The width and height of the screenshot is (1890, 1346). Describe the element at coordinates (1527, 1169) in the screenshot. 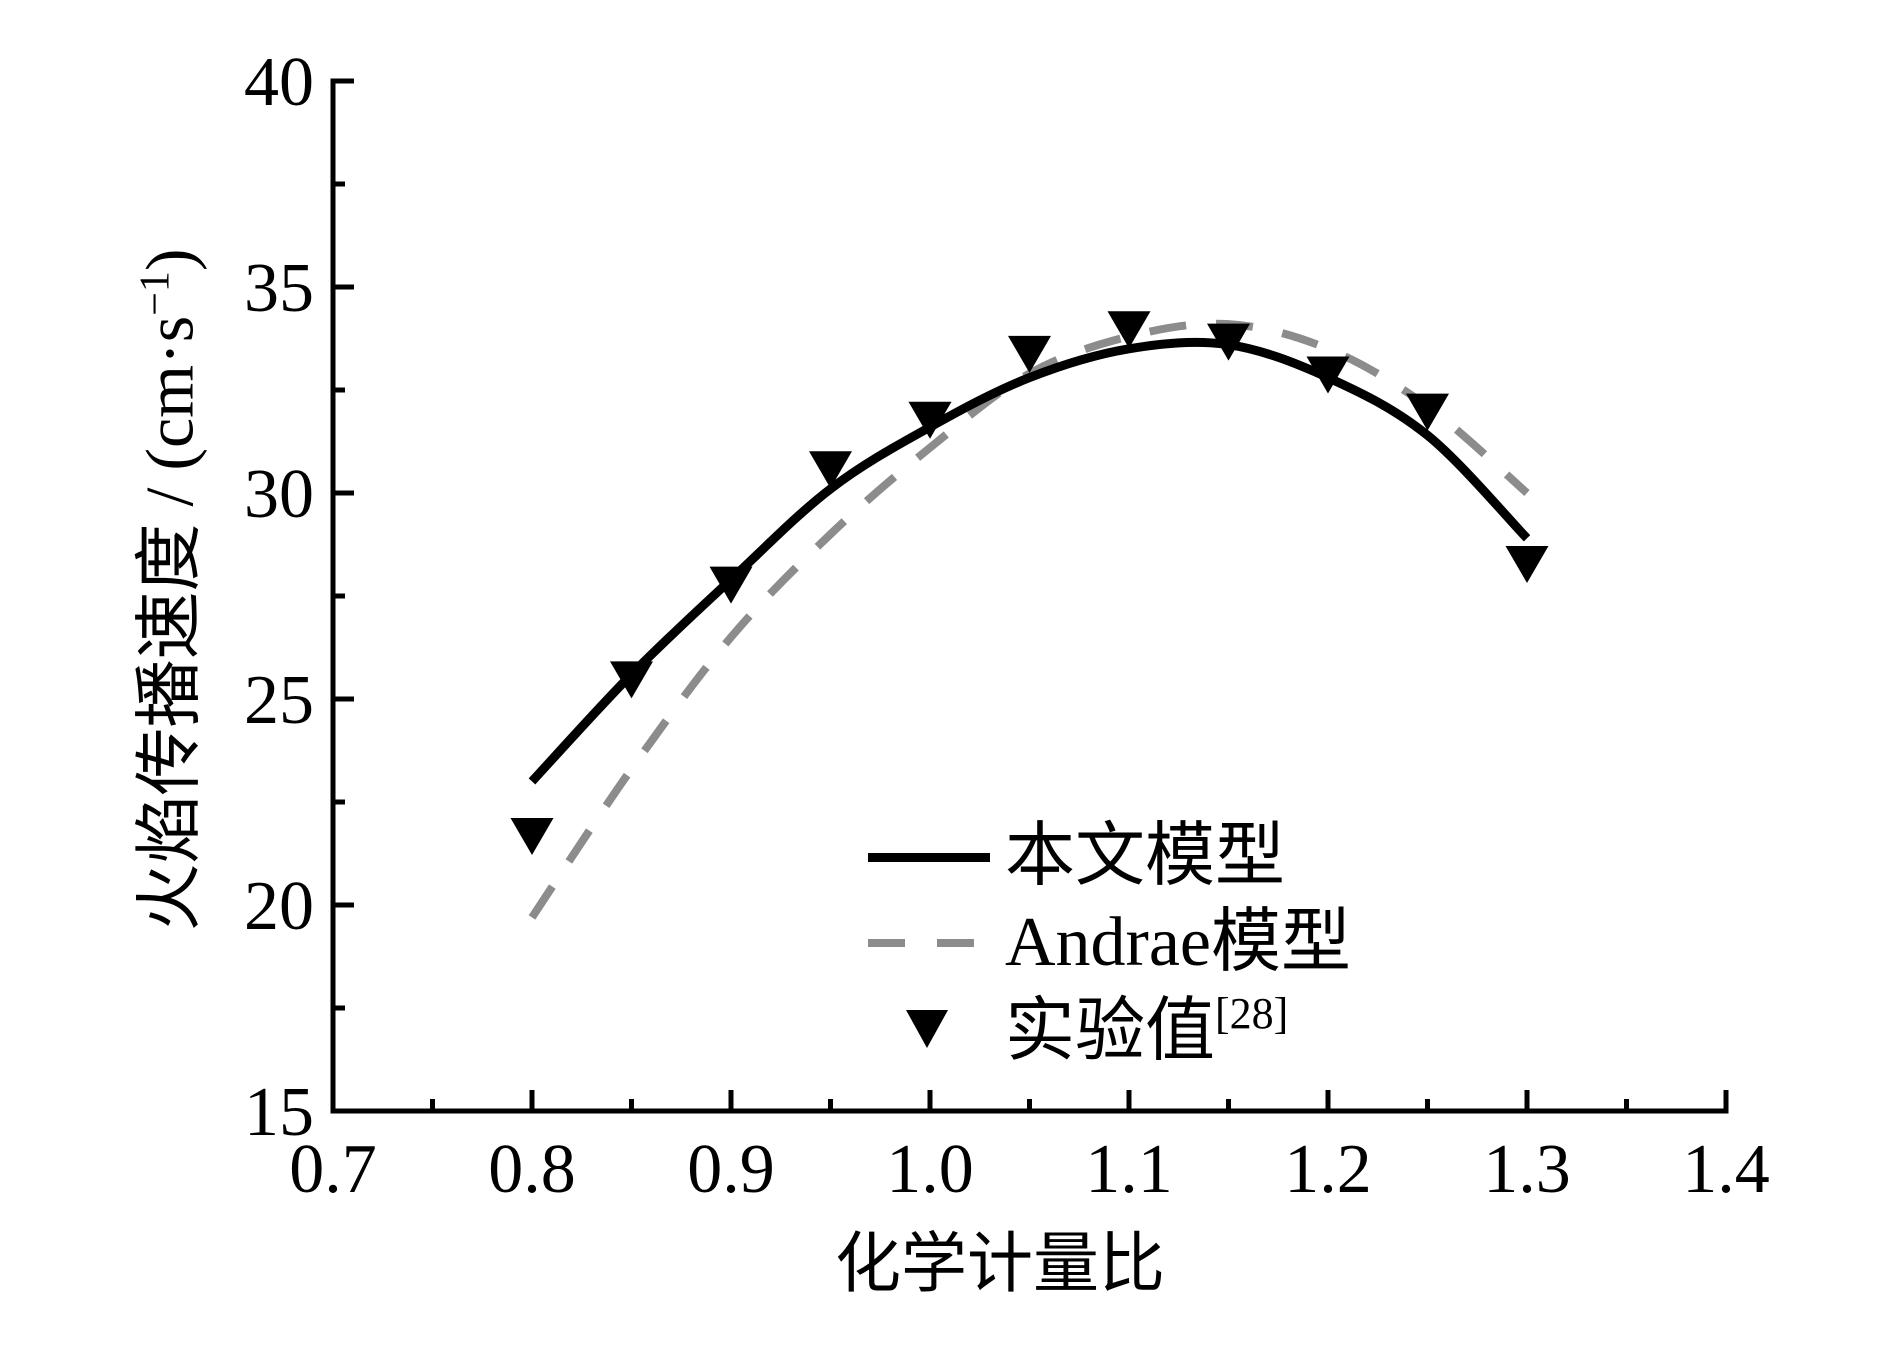

I see `x-tick-label: 1.3` at that location.